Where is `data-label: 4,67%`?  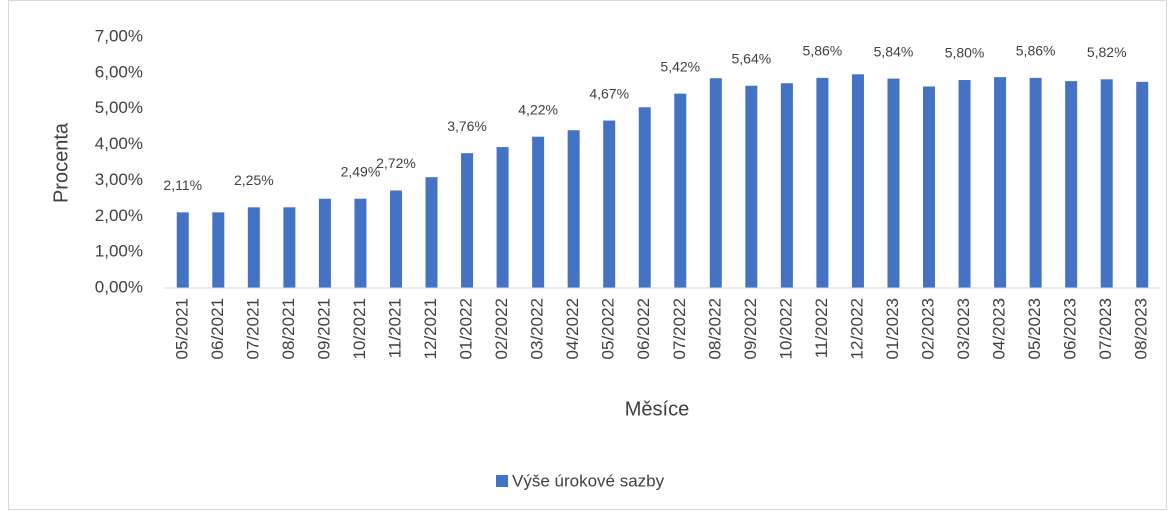 data-label: 4,67% is located at coordinates (609, 93).